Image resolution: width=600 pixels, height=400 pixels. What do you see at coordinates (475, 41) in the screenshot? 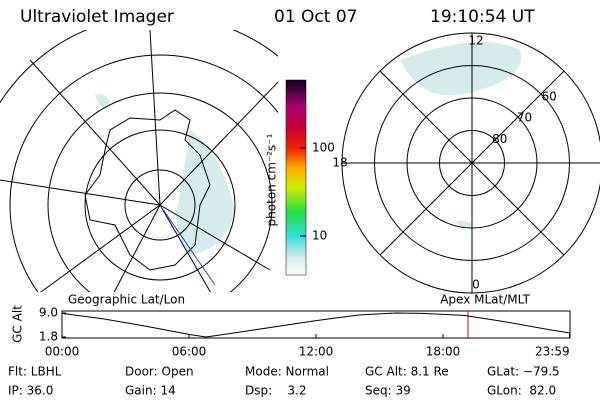
I see `mlt-label: 12` at bounding box center [475, 41].